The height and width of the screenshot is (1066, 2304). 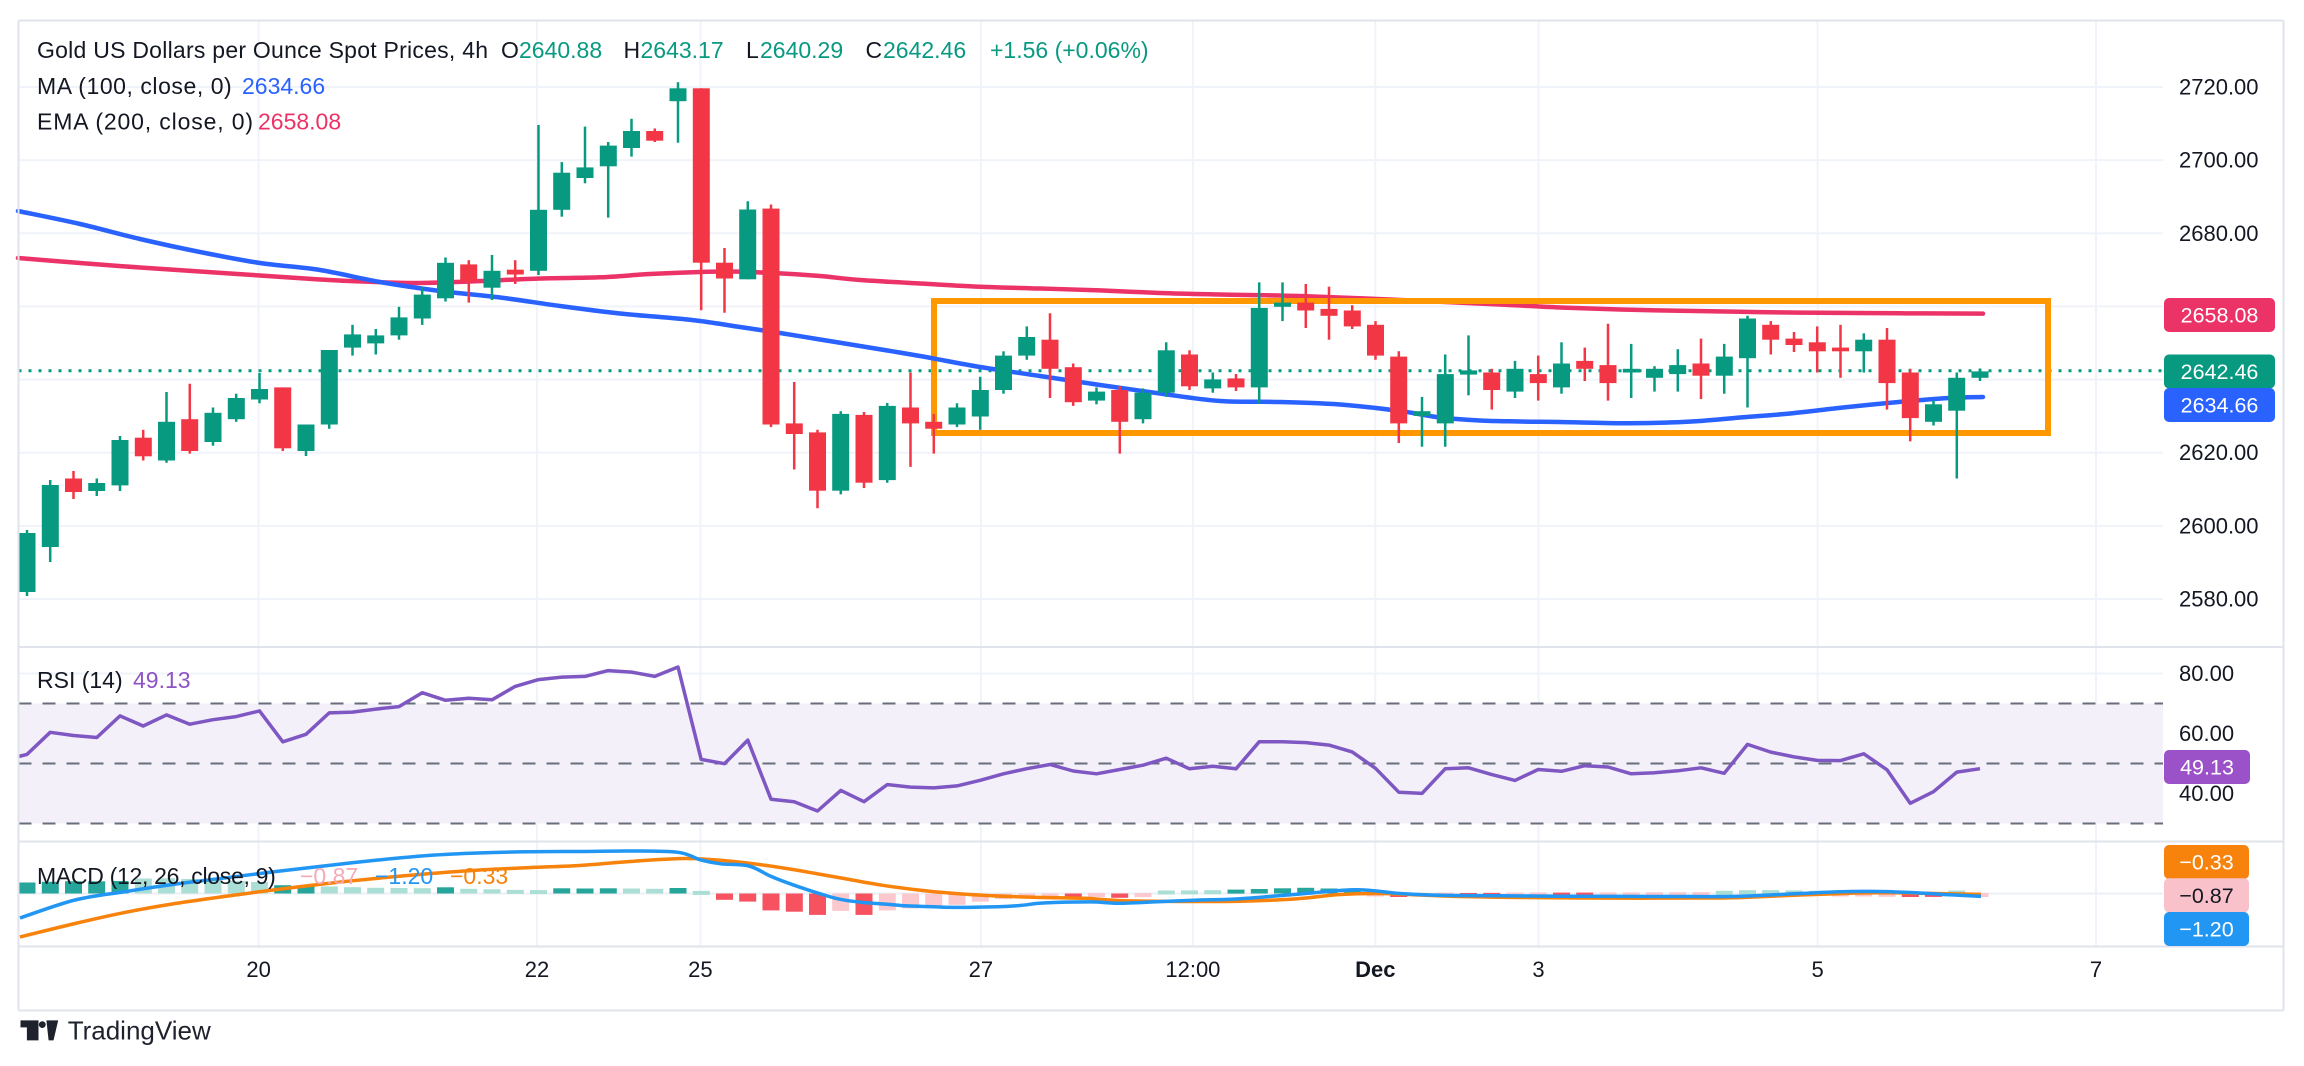 I want to click on svg-text: 22, so click(x=537, y=969).